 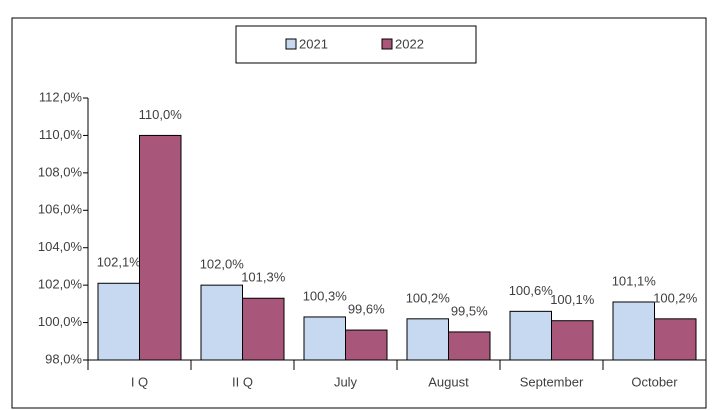 I want to click on y-tick-label: 106,0%, so click(x=60, y=209).